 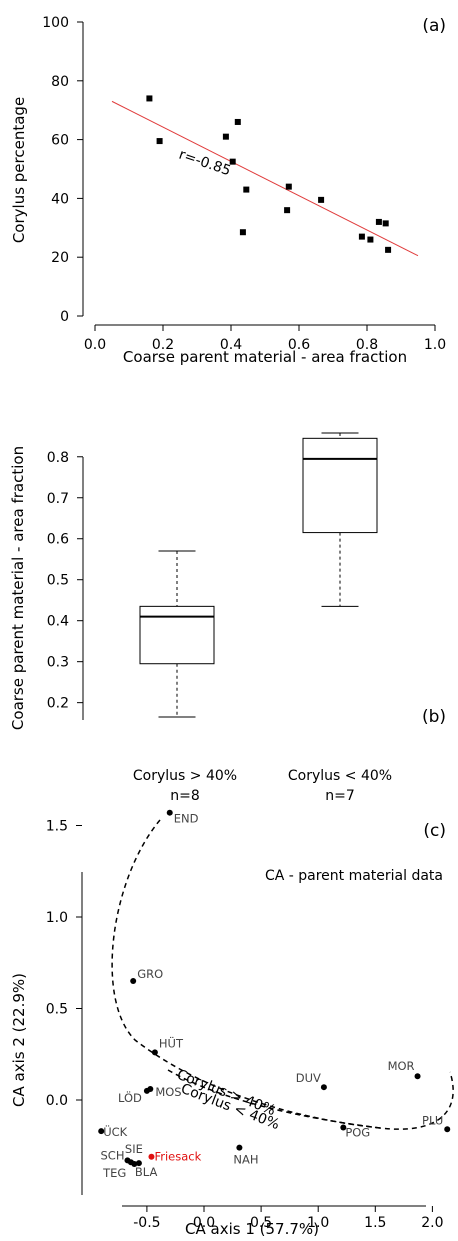 I want to click on site-point: DUV, so click(x=311, y=1081).